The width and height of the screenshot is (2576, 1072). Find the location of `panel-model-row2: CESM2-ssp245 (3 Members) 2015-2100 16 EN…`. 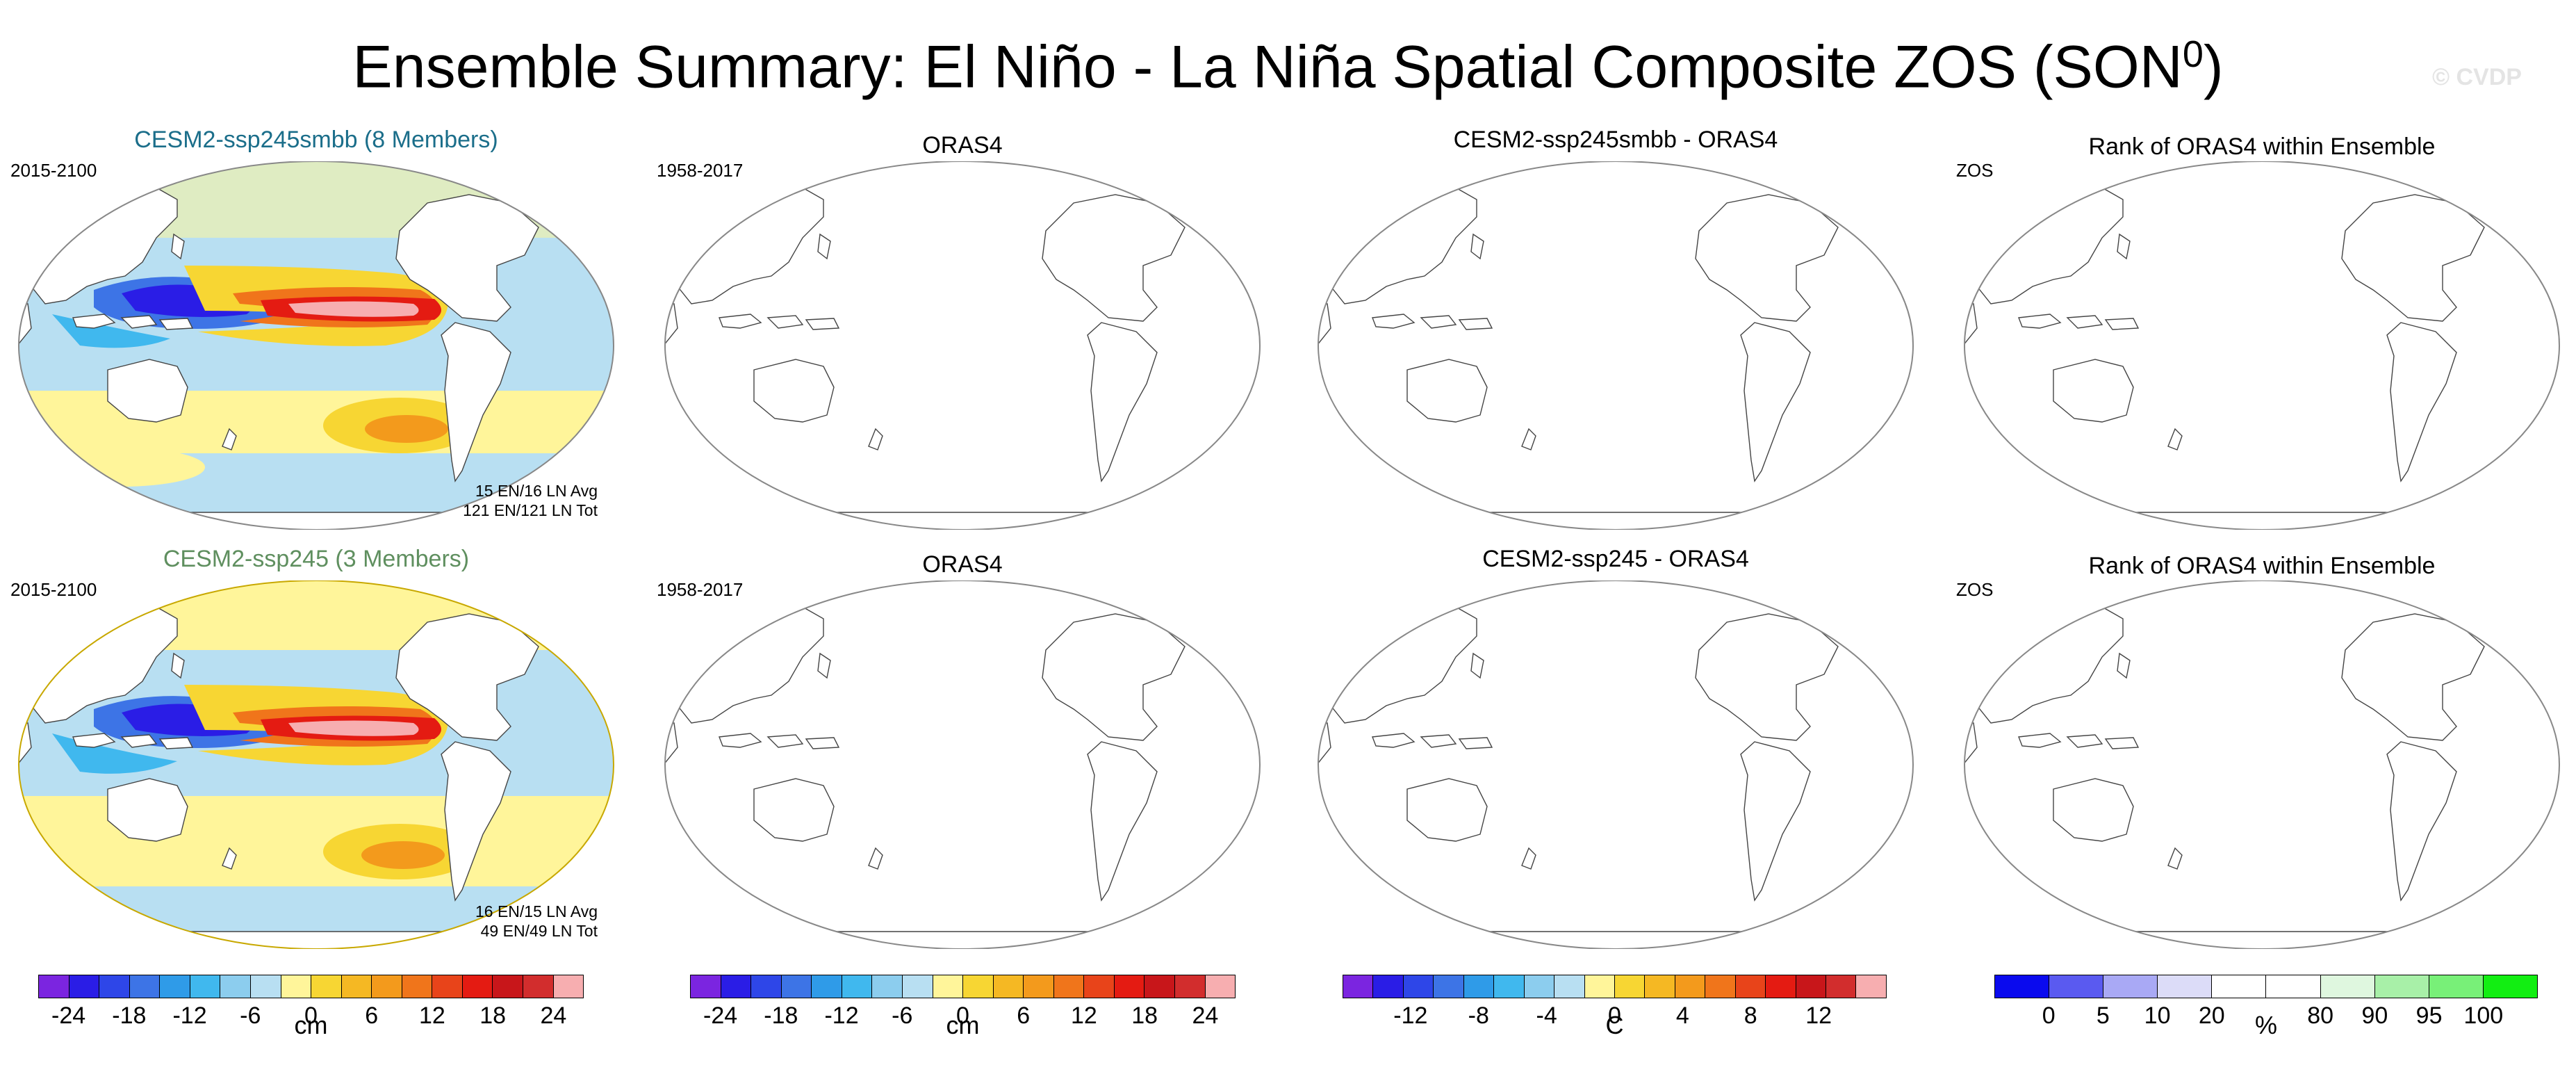

panel-model-row2: CESM2-ssp245 (3 Members) 2015-2100 16 EN… is located at coordinates (316, 747).